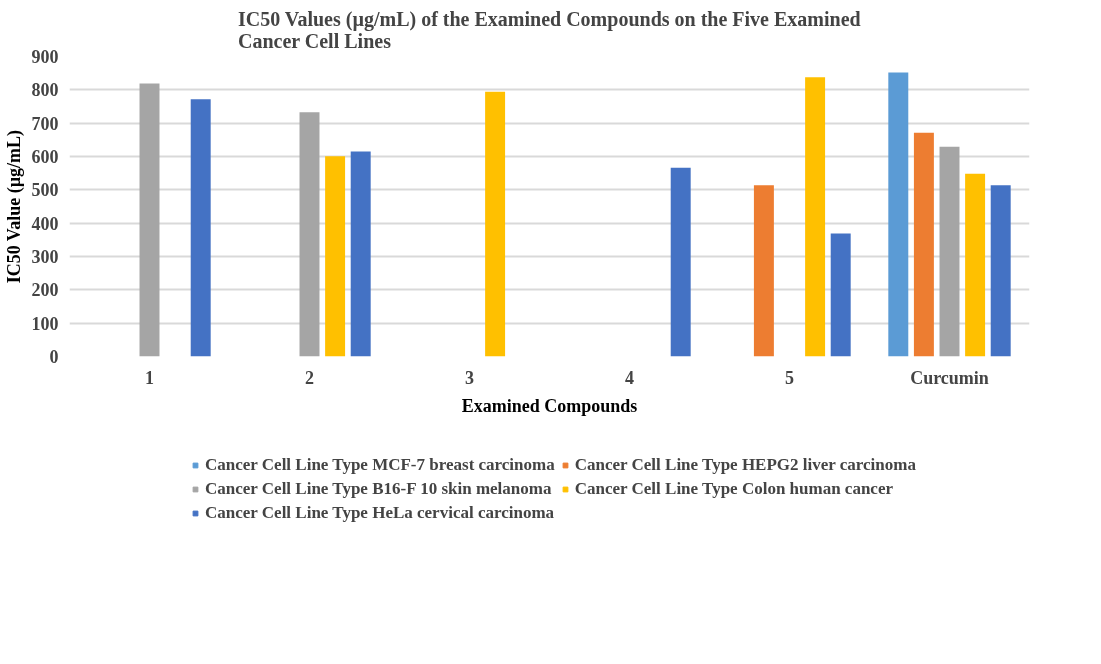  I want to click on legend-label: Cancer Cell Line Type HEPG2 liver carcinoma, so click(745, 465).